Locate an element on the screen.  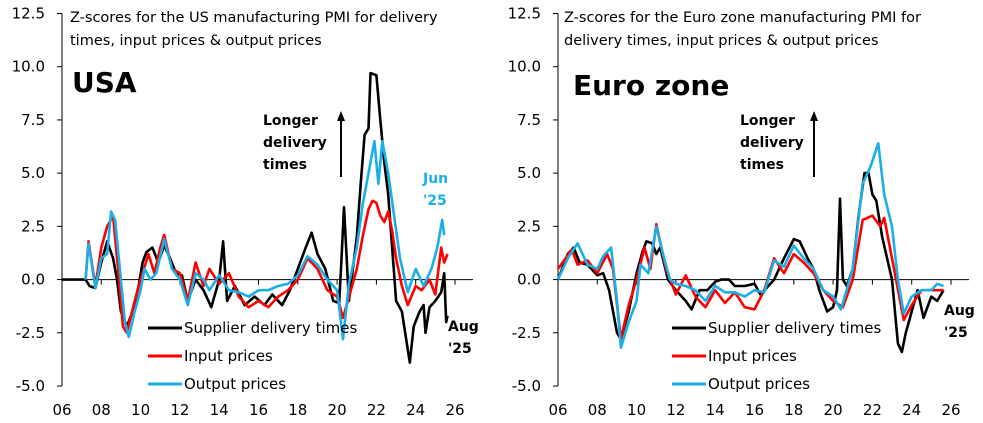
end-label-output: '25 is located at coordinates (435, 201).